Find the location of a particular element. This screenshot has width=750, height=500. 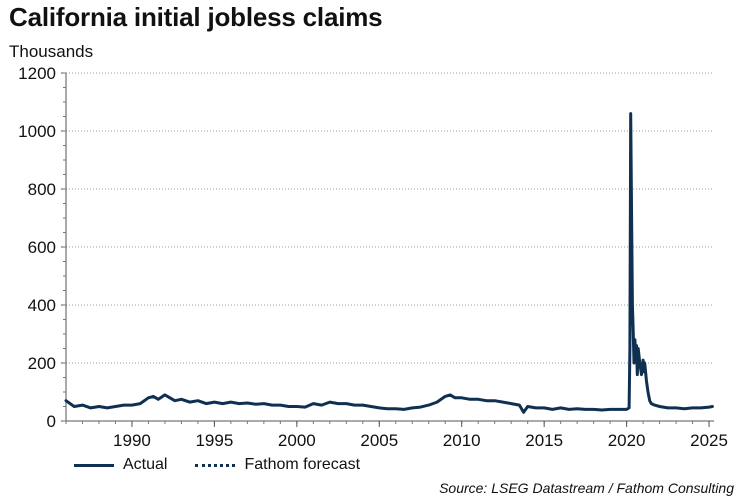

y-tick-label-0: 0 is located at coordinates (51, 421).